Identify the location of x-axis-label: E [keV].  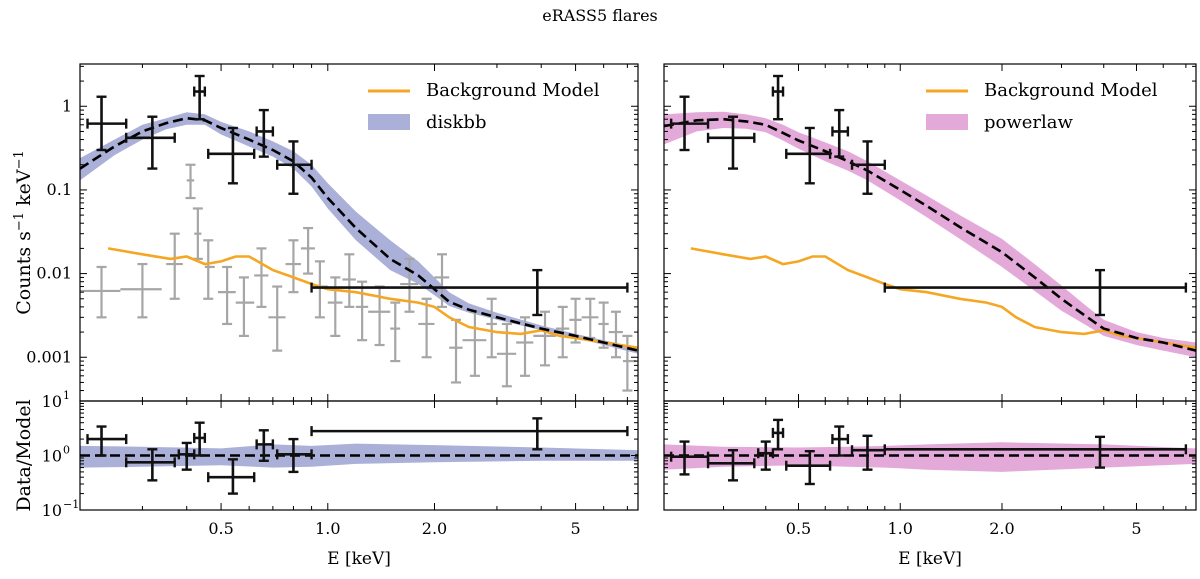
(359, 559).